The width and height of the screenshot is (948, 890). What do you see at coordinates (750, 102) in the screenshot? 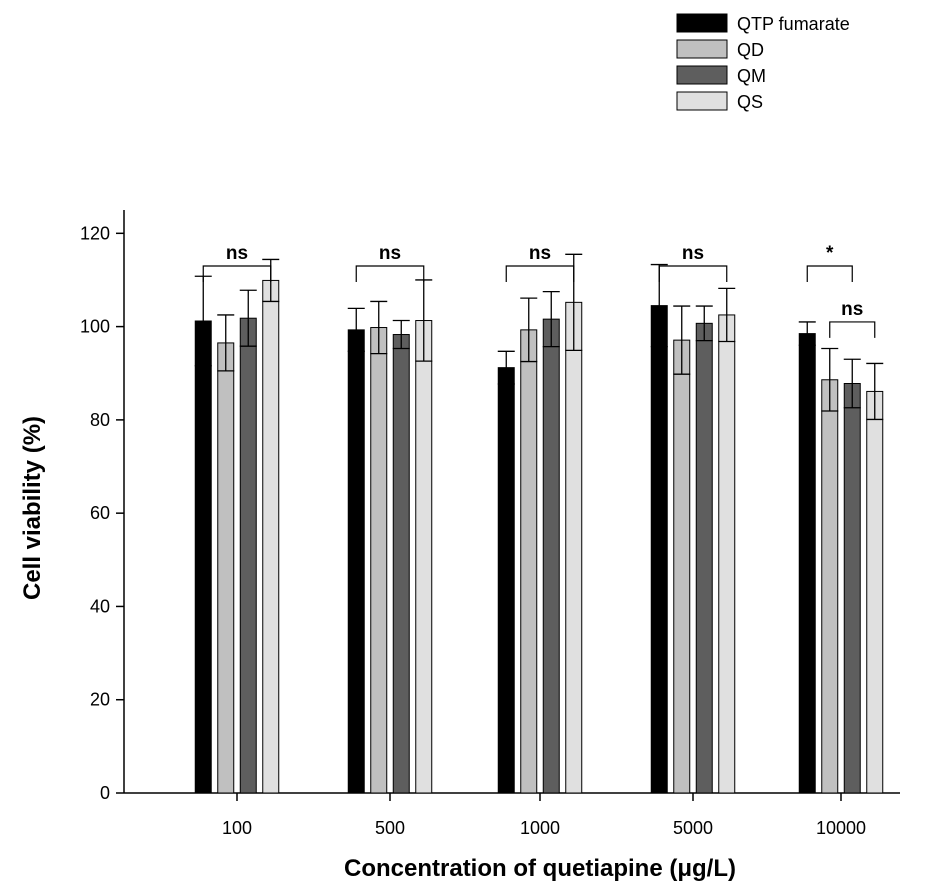
I see `legend-label: QS` at bounding box center [750, 102].